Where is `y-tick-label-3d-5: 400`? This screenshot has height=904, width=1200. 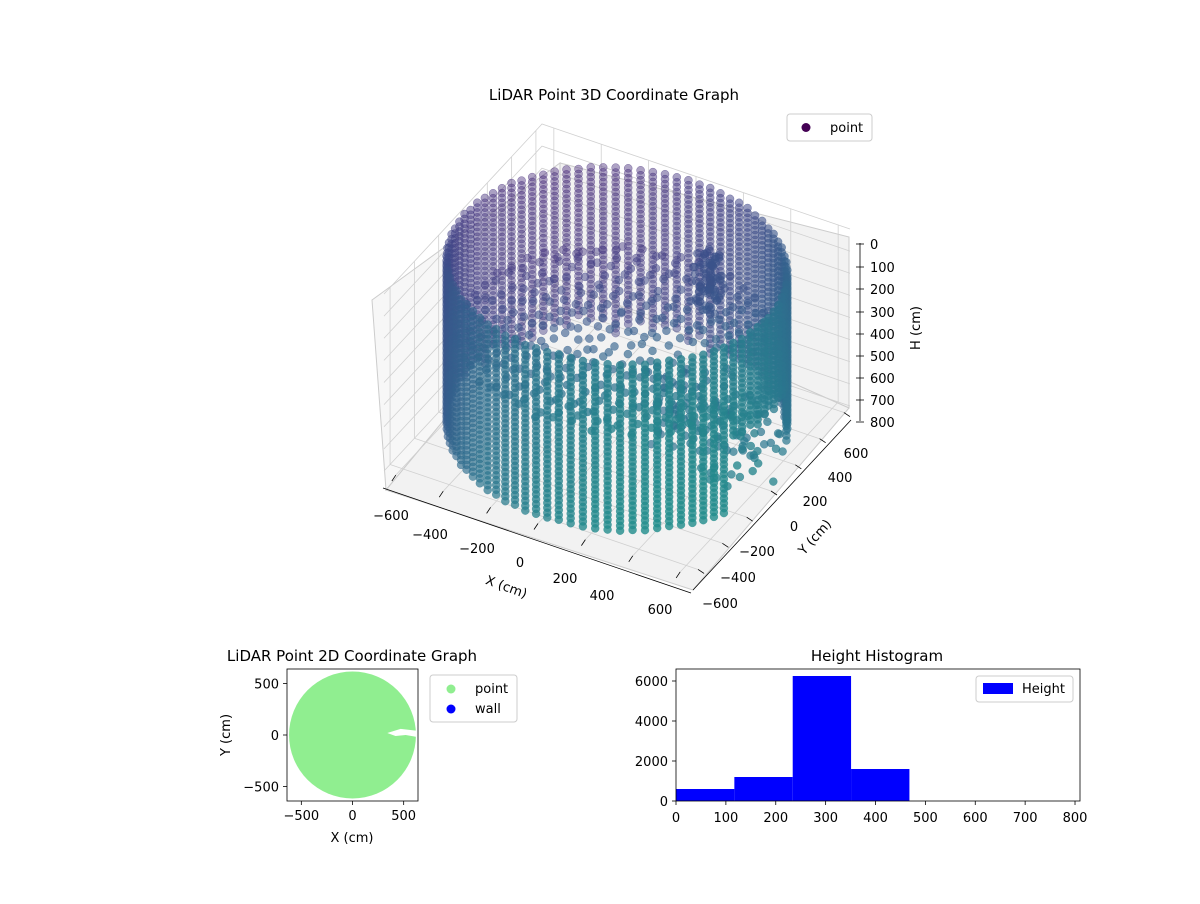
y-tick-label-3d-5: 400 is located at coordinates (840, 478).